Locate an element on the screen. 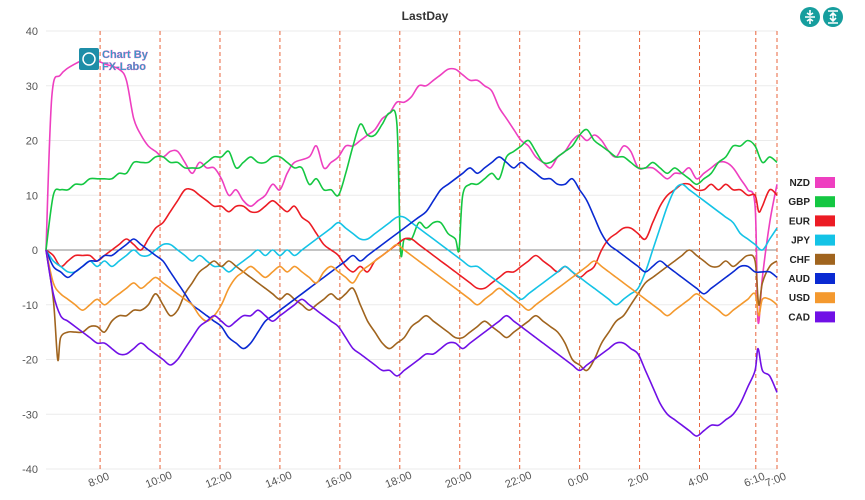 This screenshot has width=865, height=500. legend-label: EUR is located at coordinates (800, 221).